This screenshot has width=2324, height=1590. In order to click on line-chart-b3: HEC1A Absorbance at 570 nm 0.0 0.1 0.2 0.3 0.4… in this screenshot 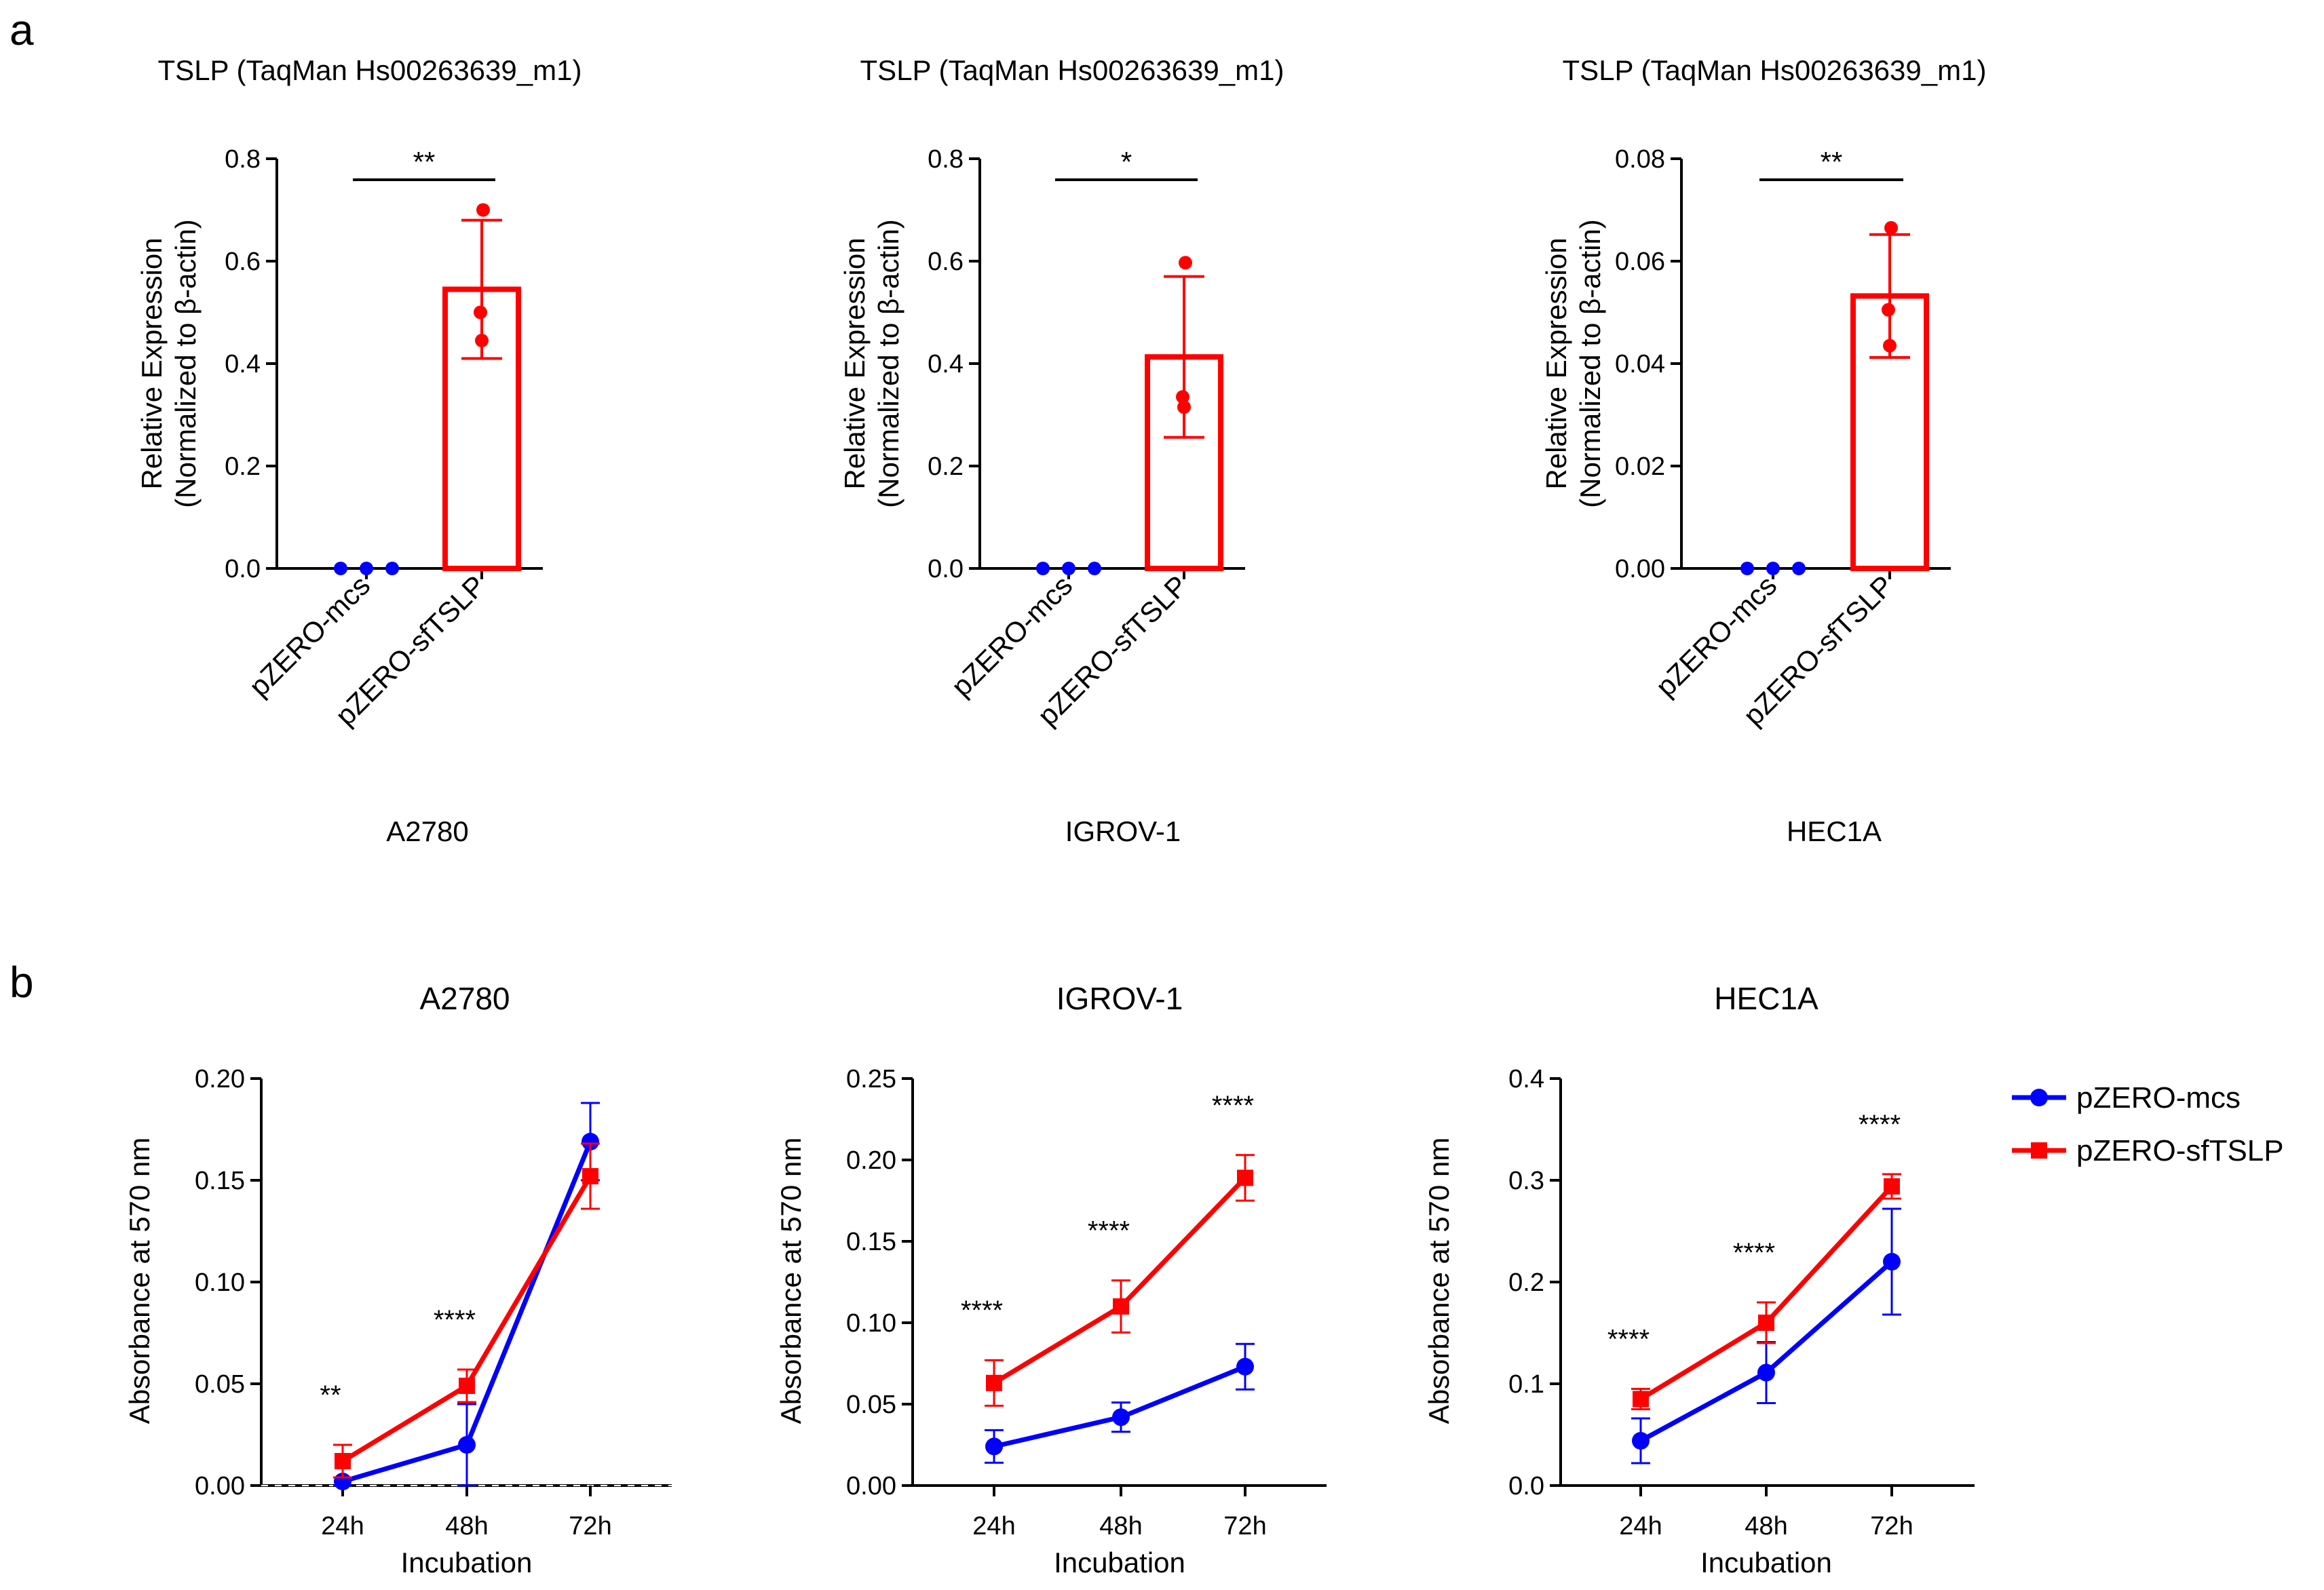, I will do `click(1699, 1279)`.